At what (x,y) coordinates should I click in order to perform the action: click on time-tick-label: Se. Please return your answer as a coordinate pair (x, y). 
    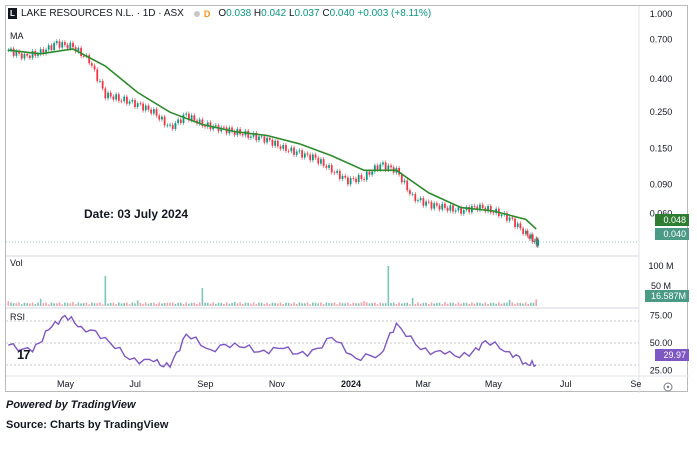
    Looking at the image, I should click on (635, 384).